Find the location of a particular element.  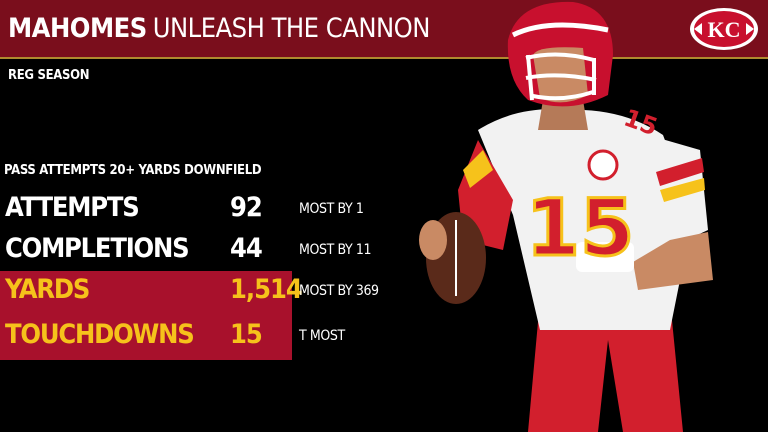

stat-value: 15 is located at coordinates (246, 334).